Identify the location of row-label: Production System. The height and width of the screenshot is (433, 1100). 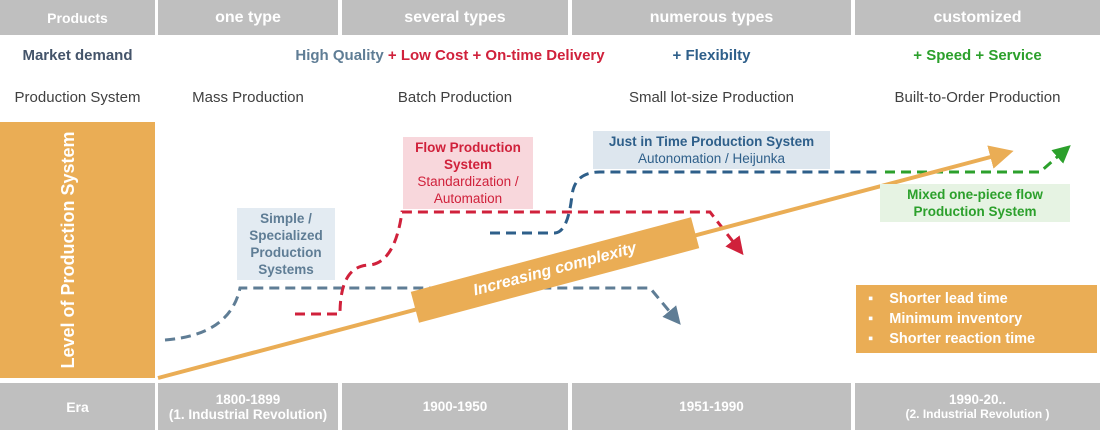
(77, 97).